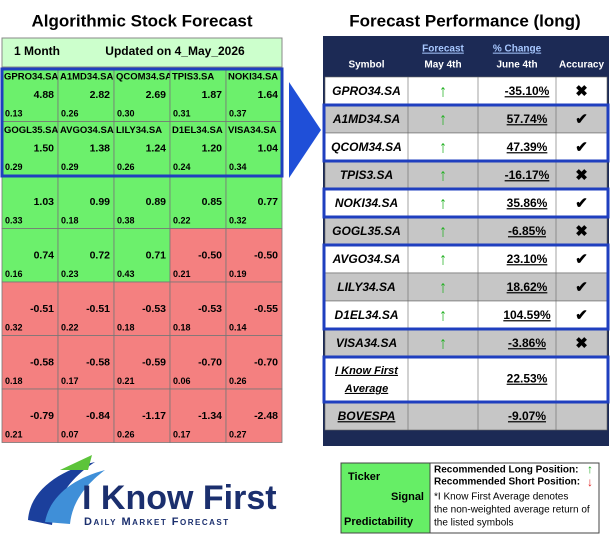 The height and width of the screenshot is (545, 612). I want to click on row-symbol: AVGO34.SA, so click(366, 259).